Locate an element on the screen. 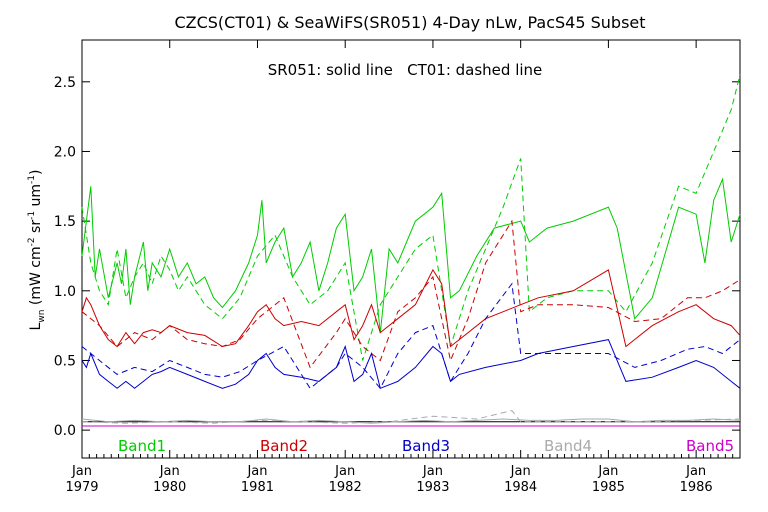 This screenshot has width=768, height=512. y-tick-label: 0.0 is located at coordinates (65, 431).